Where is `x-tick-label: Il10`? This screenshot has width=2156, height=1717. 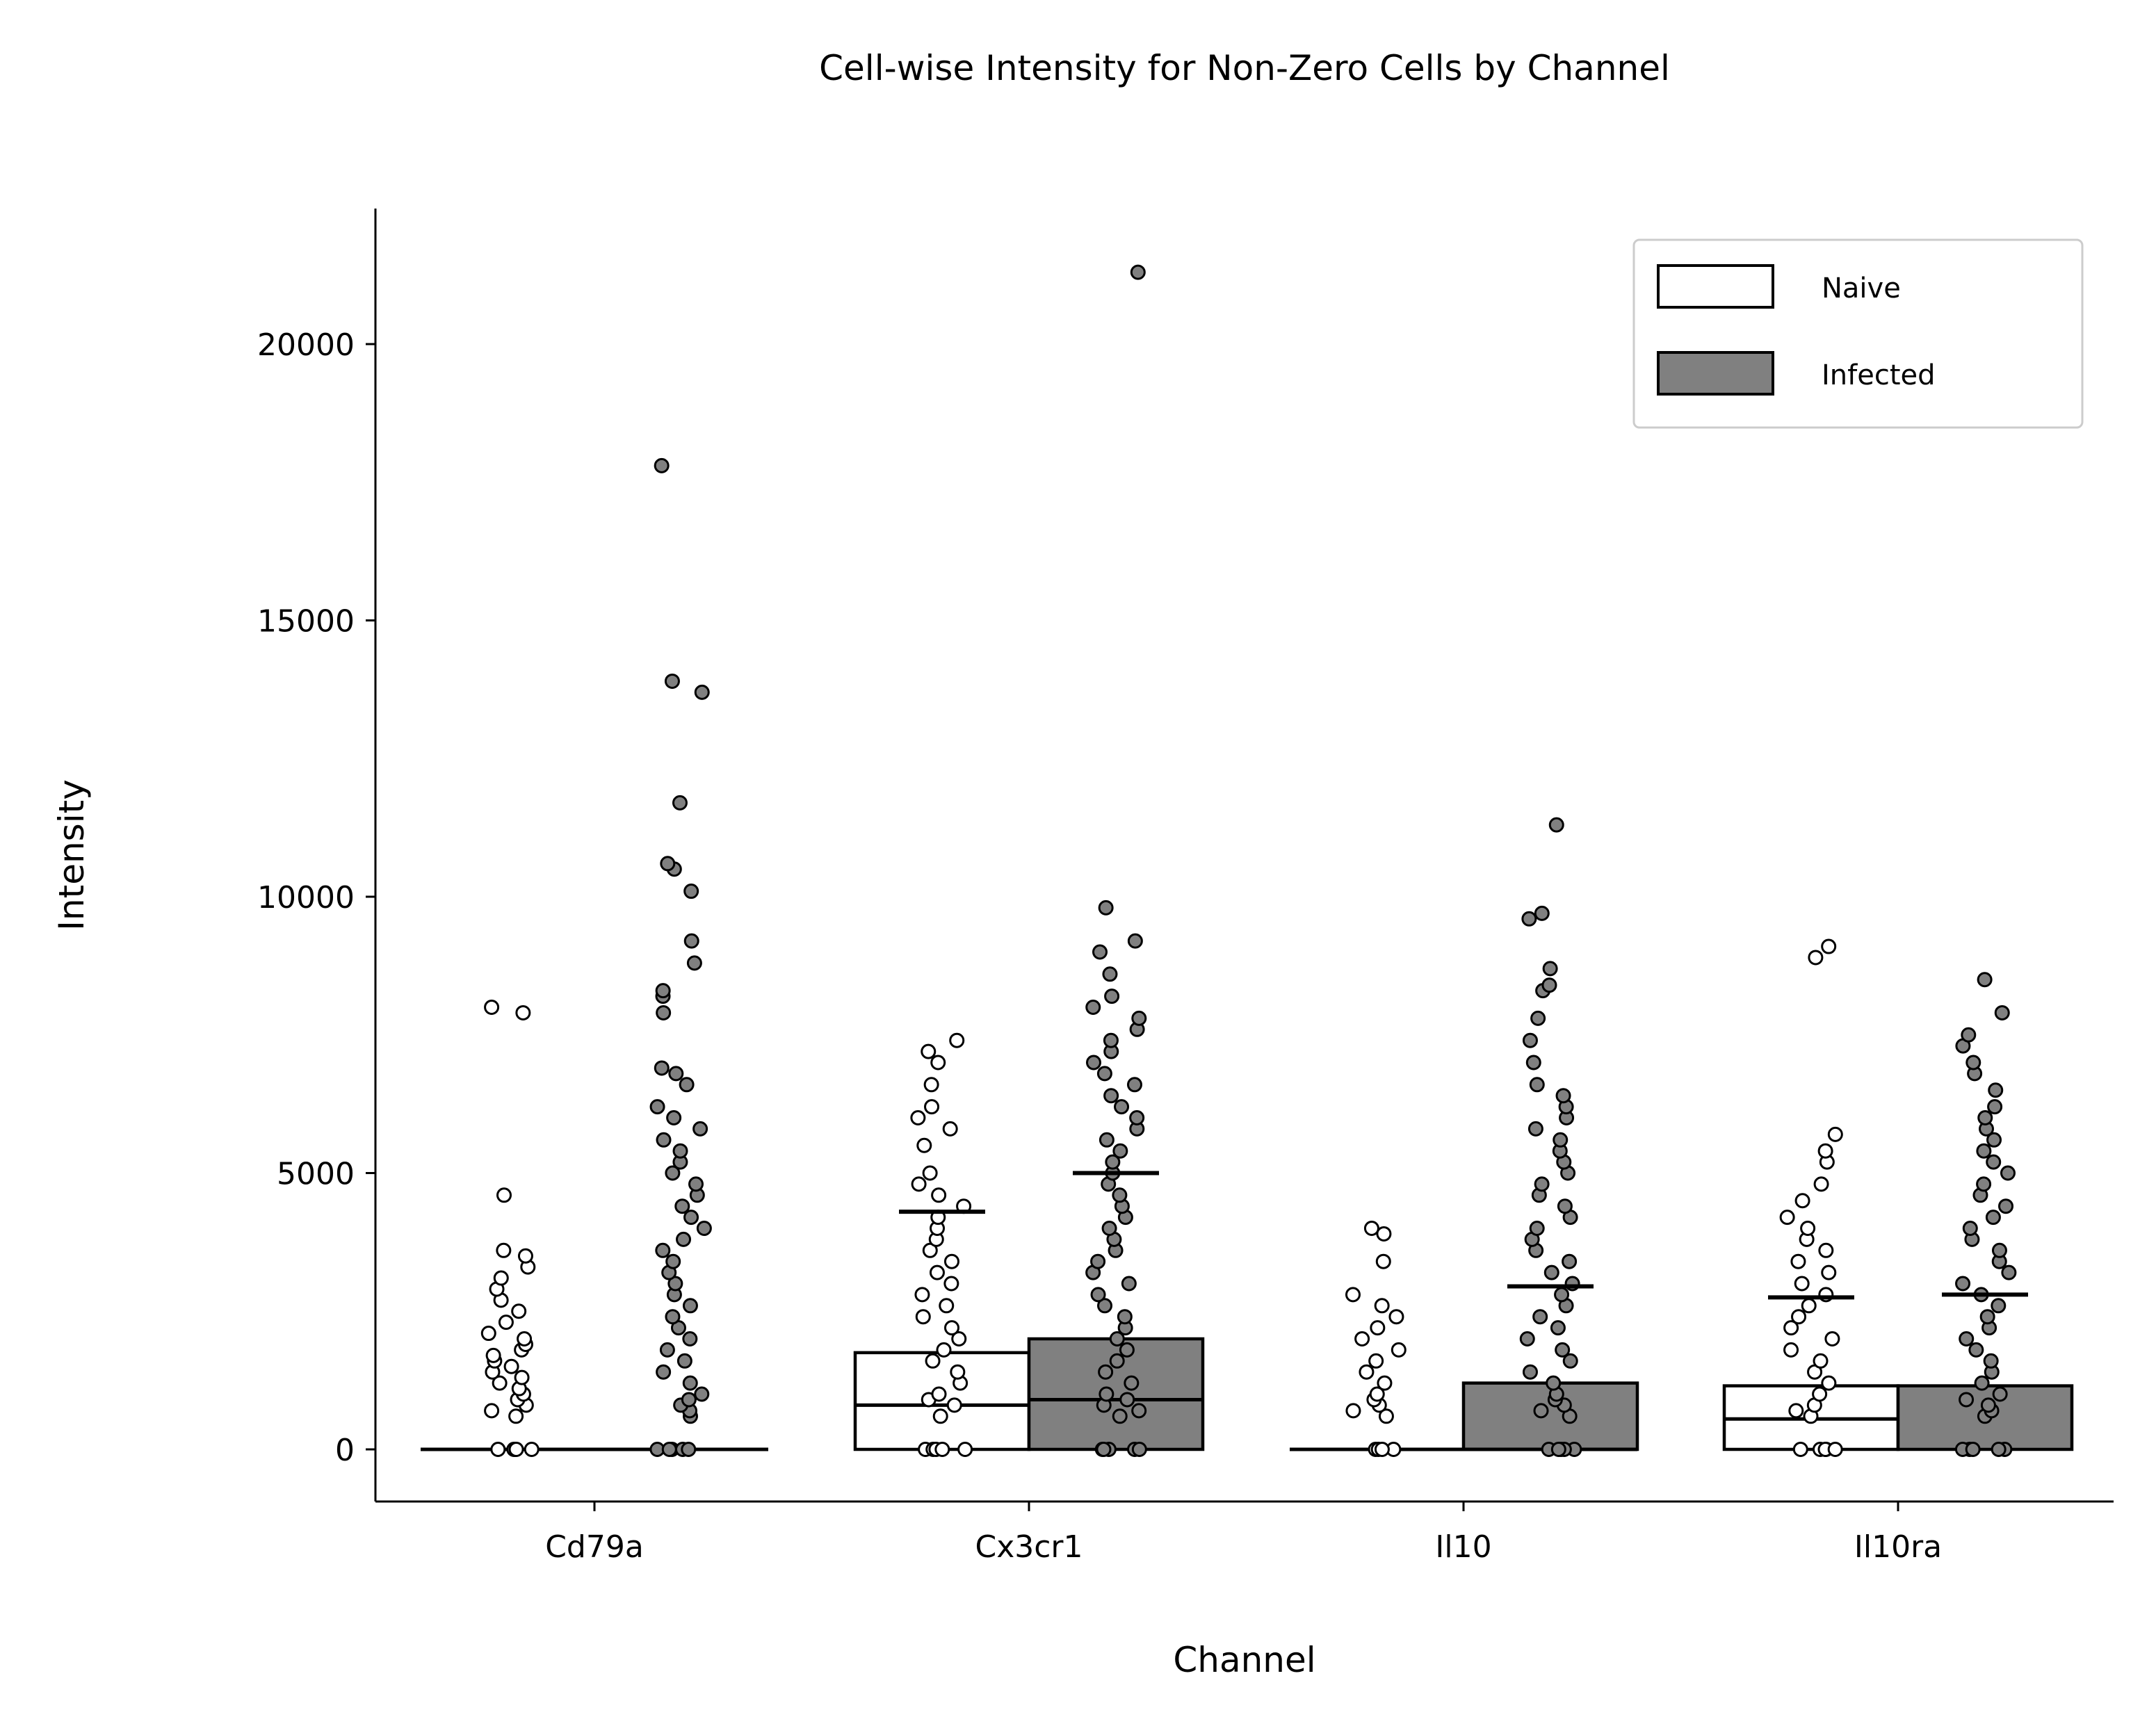
x-tick-label: Il10 is located at coordinates (1463, 1547).